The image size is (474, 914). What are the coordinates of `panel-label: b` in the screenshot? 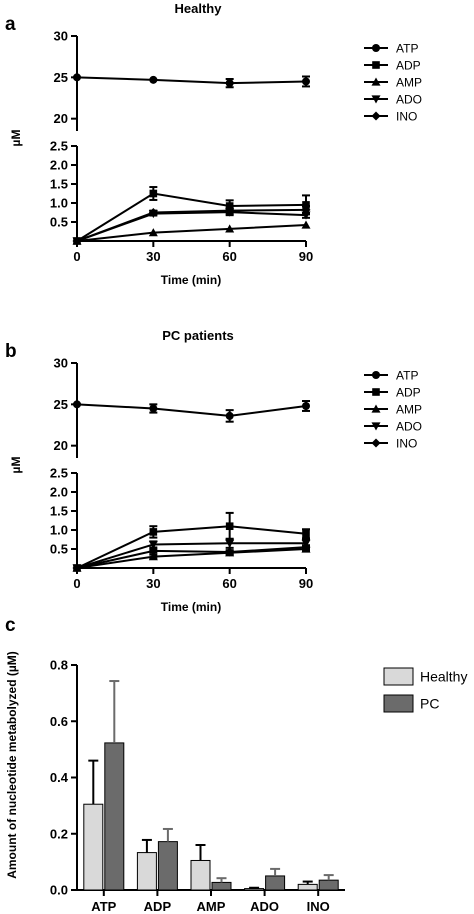 It's located at (11, 351).